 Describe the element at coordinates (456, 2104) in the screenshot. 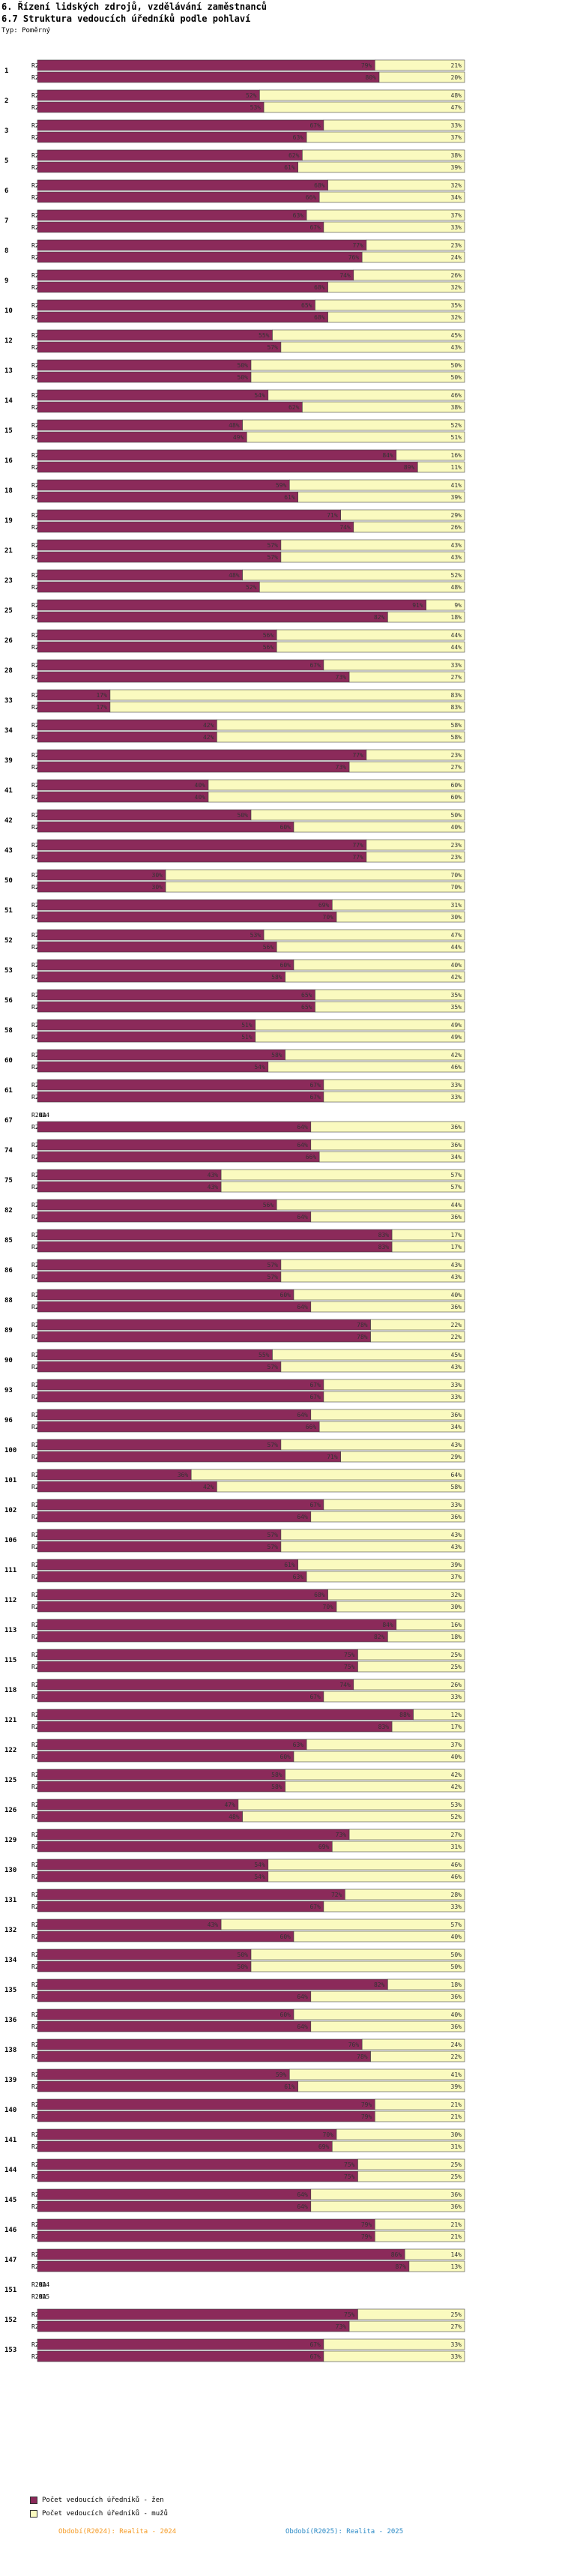

I see `value-label-men: 21%` at that location.